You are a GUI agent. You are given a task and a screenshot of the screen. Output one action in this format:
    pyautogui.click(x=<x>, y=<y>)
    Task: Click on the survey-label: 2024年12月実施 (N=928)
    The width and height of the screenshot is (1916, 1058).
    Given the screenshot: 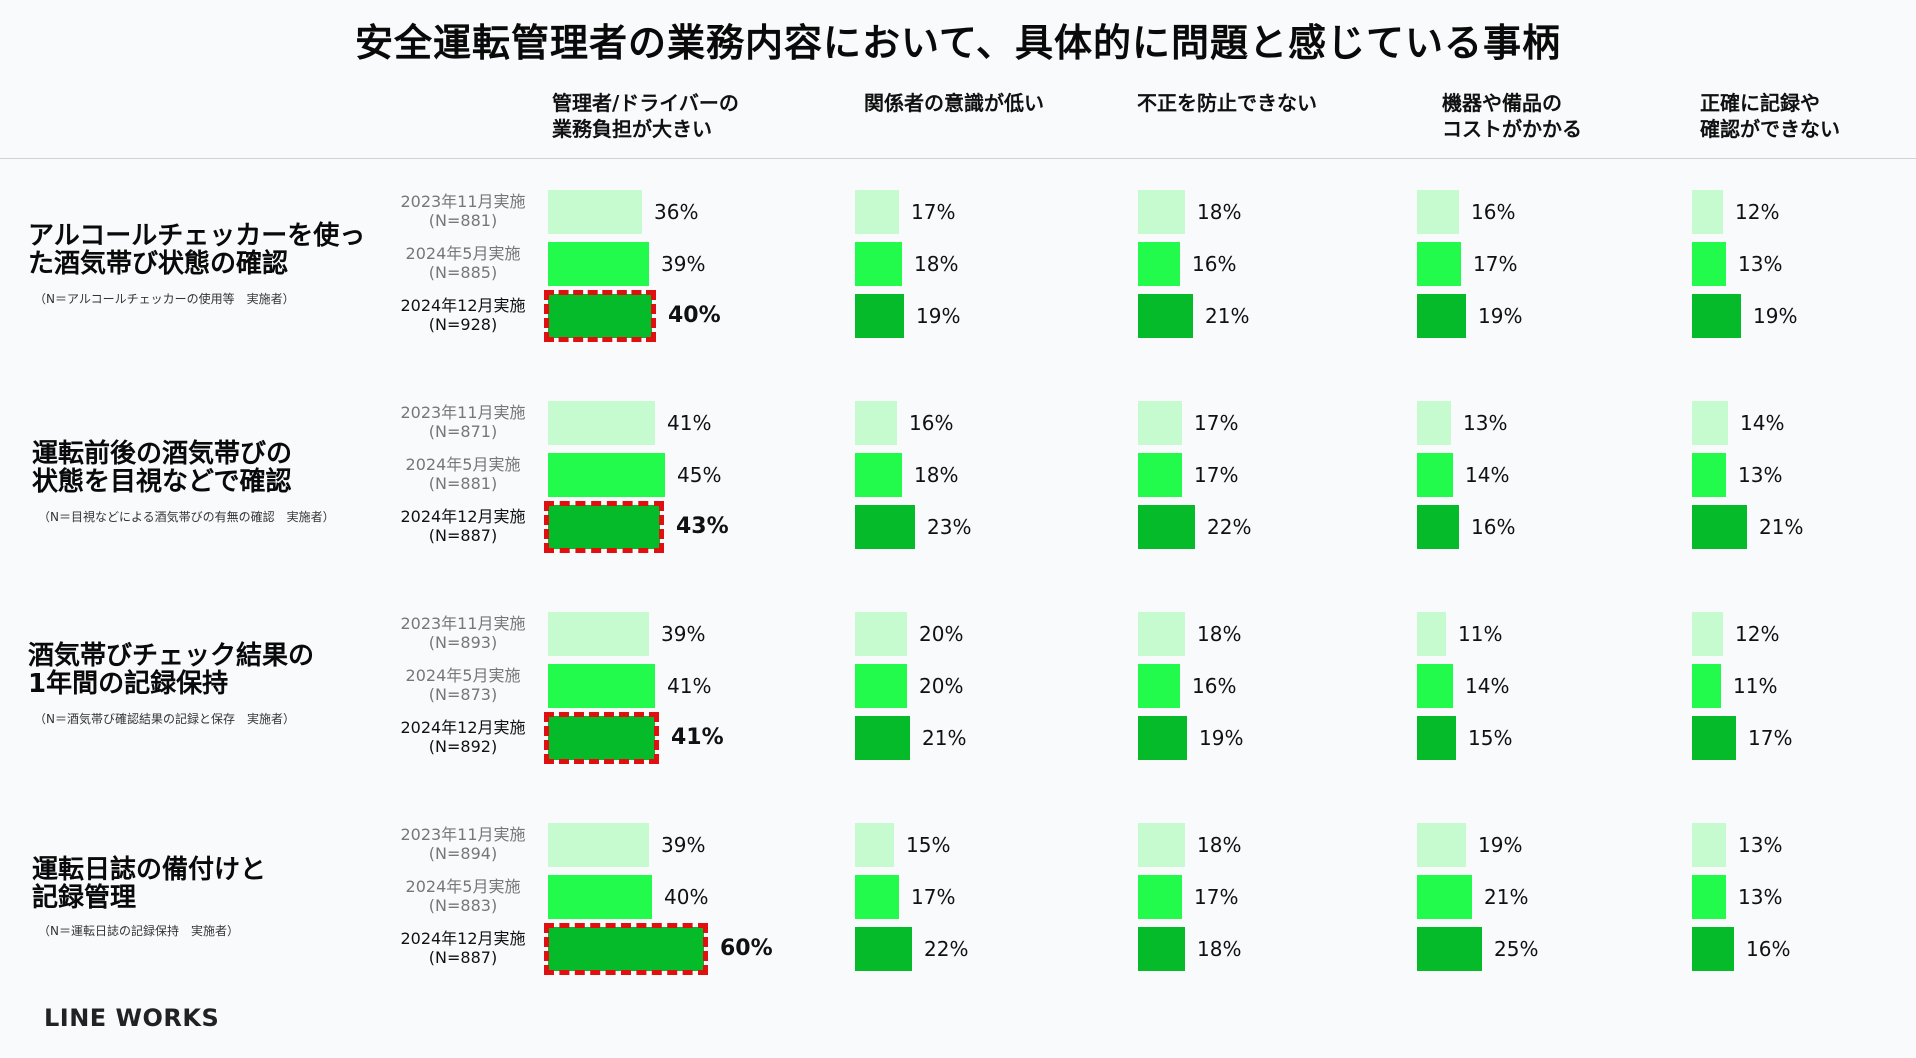 What is the action you would take?
    pyautogui.click(x=463, y=315)
    